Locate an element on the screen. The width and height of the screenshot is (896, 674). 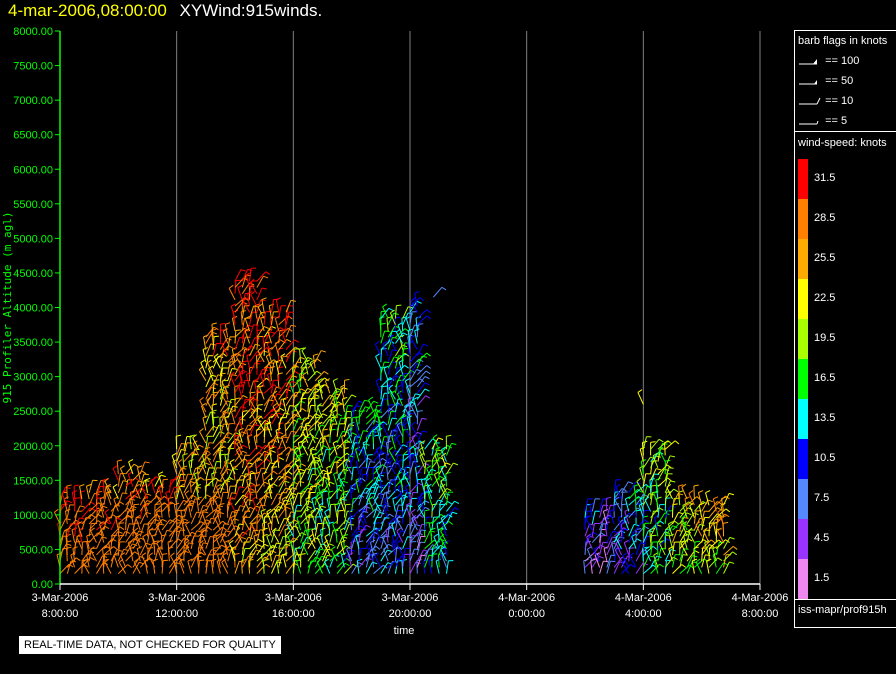
colorbar-label: 28.5 is located at coordinates (825, 218).